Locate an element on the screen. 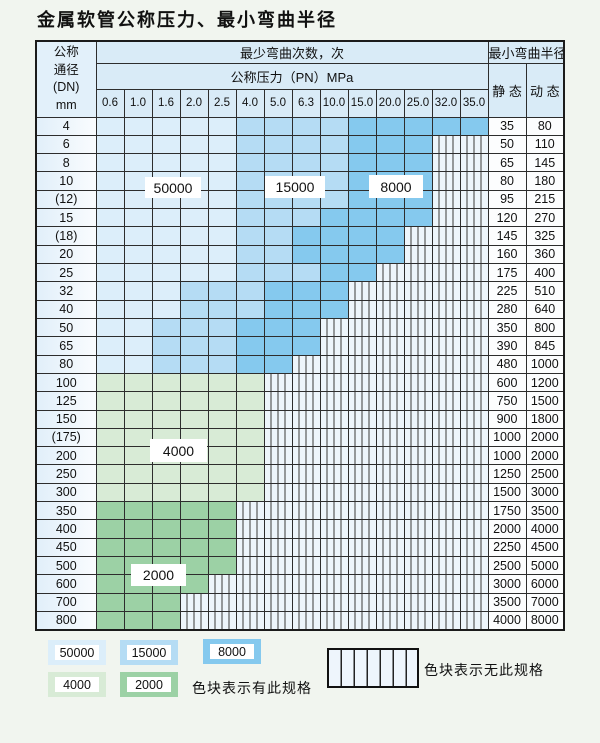 This screenshot has height=743, width=600. table-row: 6 50 110 is located at coordinates (300, 144).